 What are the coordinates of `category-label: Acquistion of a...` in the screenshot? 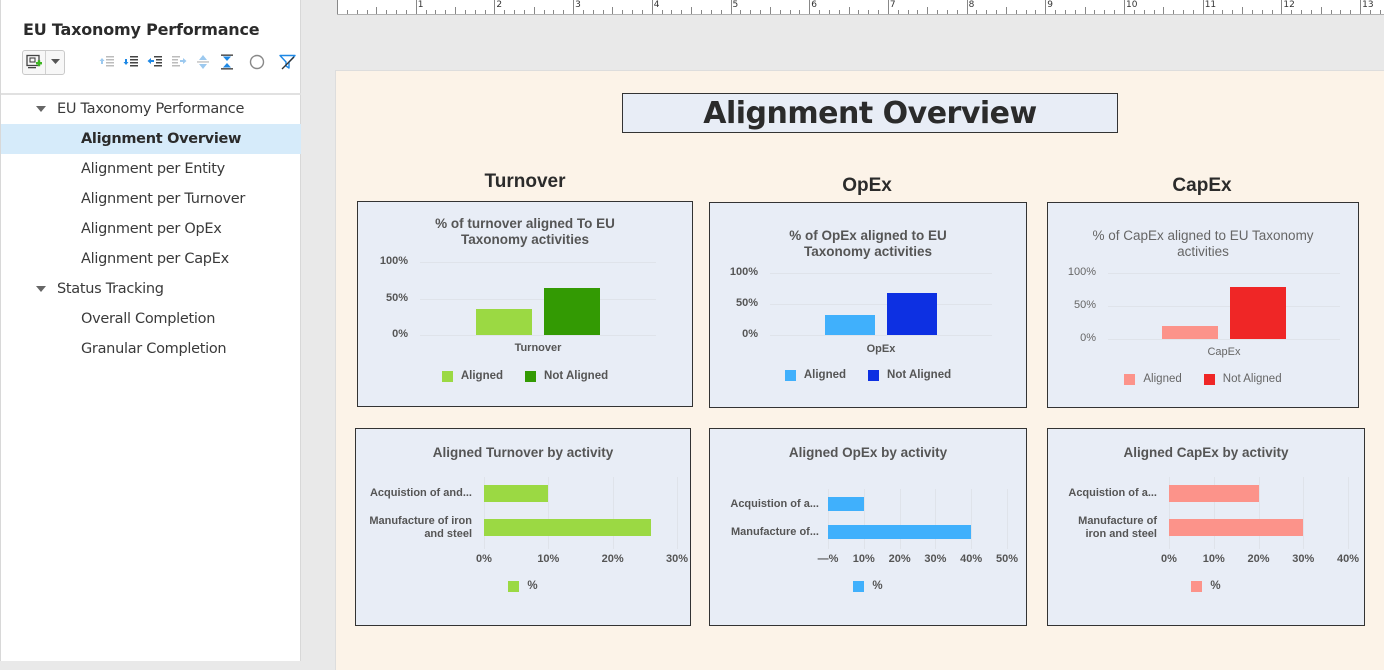 It's located at (1104, 493).